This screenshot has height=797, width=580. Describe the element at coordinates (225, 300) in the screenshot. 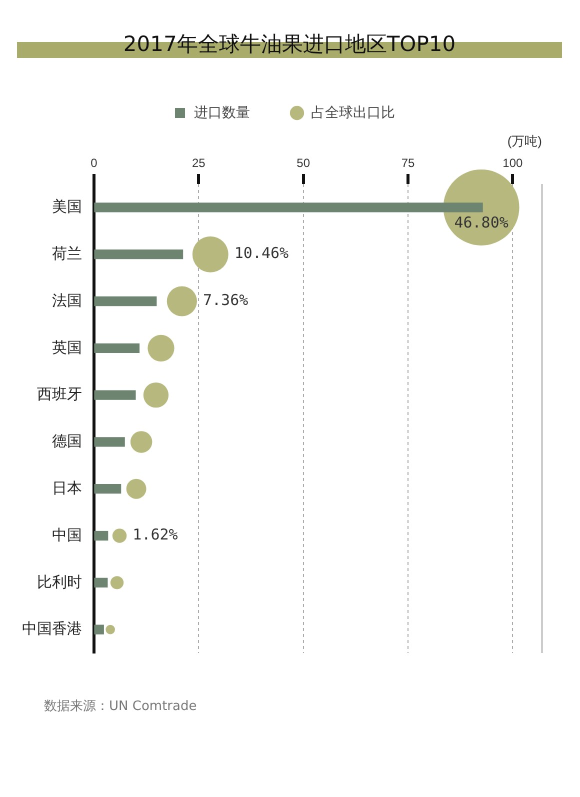

I see `annotation: 7.36%` at that location.